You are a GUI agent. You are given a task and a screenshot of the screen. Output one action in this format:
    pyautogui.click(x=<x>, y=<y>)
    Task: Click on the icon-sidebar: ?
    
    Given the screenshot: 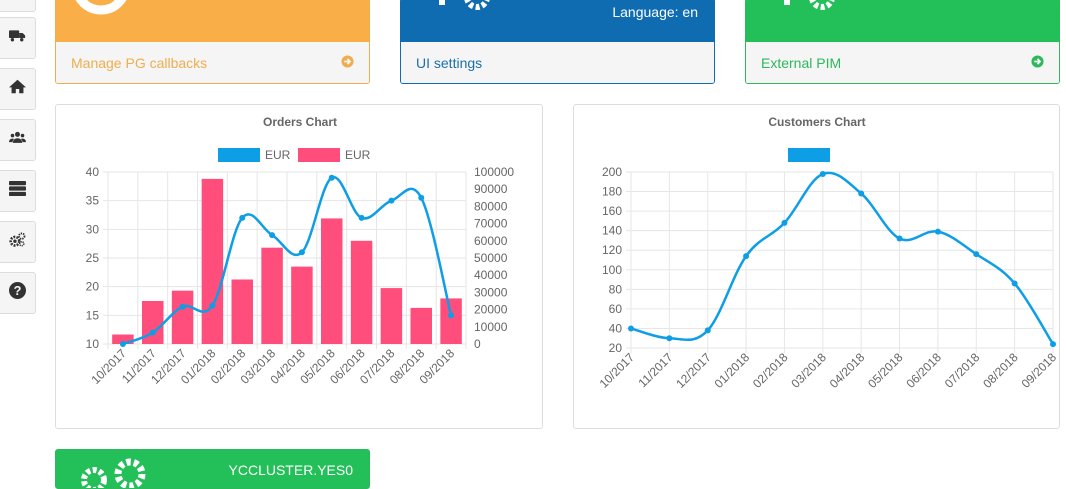 What is the action you would take?
    pyautogui.click(x=18, y=238)
    